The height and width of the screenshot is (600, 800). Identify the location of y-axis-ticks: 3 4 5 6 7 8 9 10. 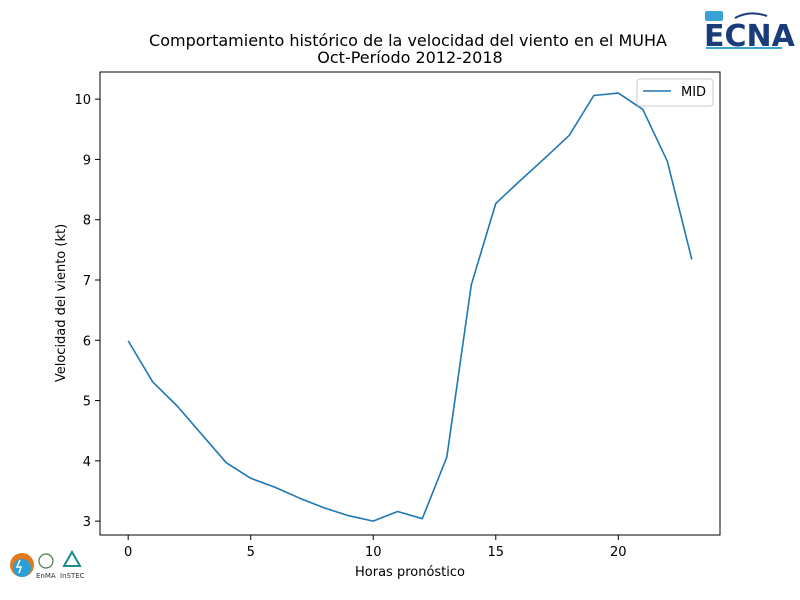
(87, 311).